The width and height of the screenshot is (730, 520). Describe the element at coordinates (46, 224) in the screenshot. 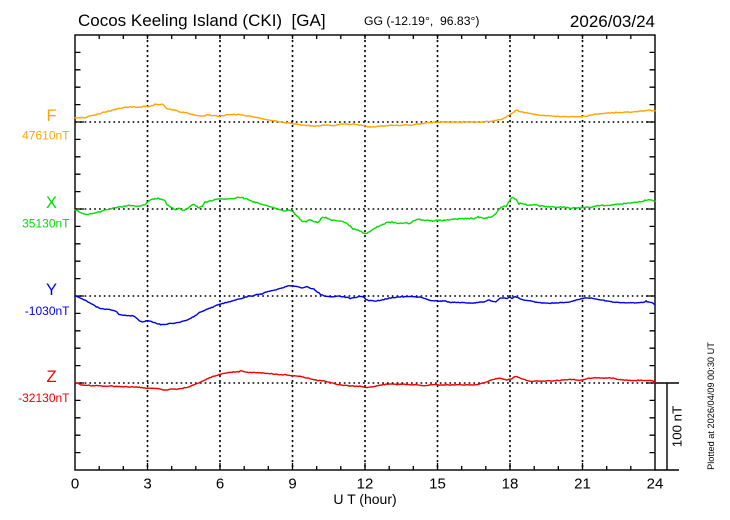

I see `svg-text: 35130nT` at that location.